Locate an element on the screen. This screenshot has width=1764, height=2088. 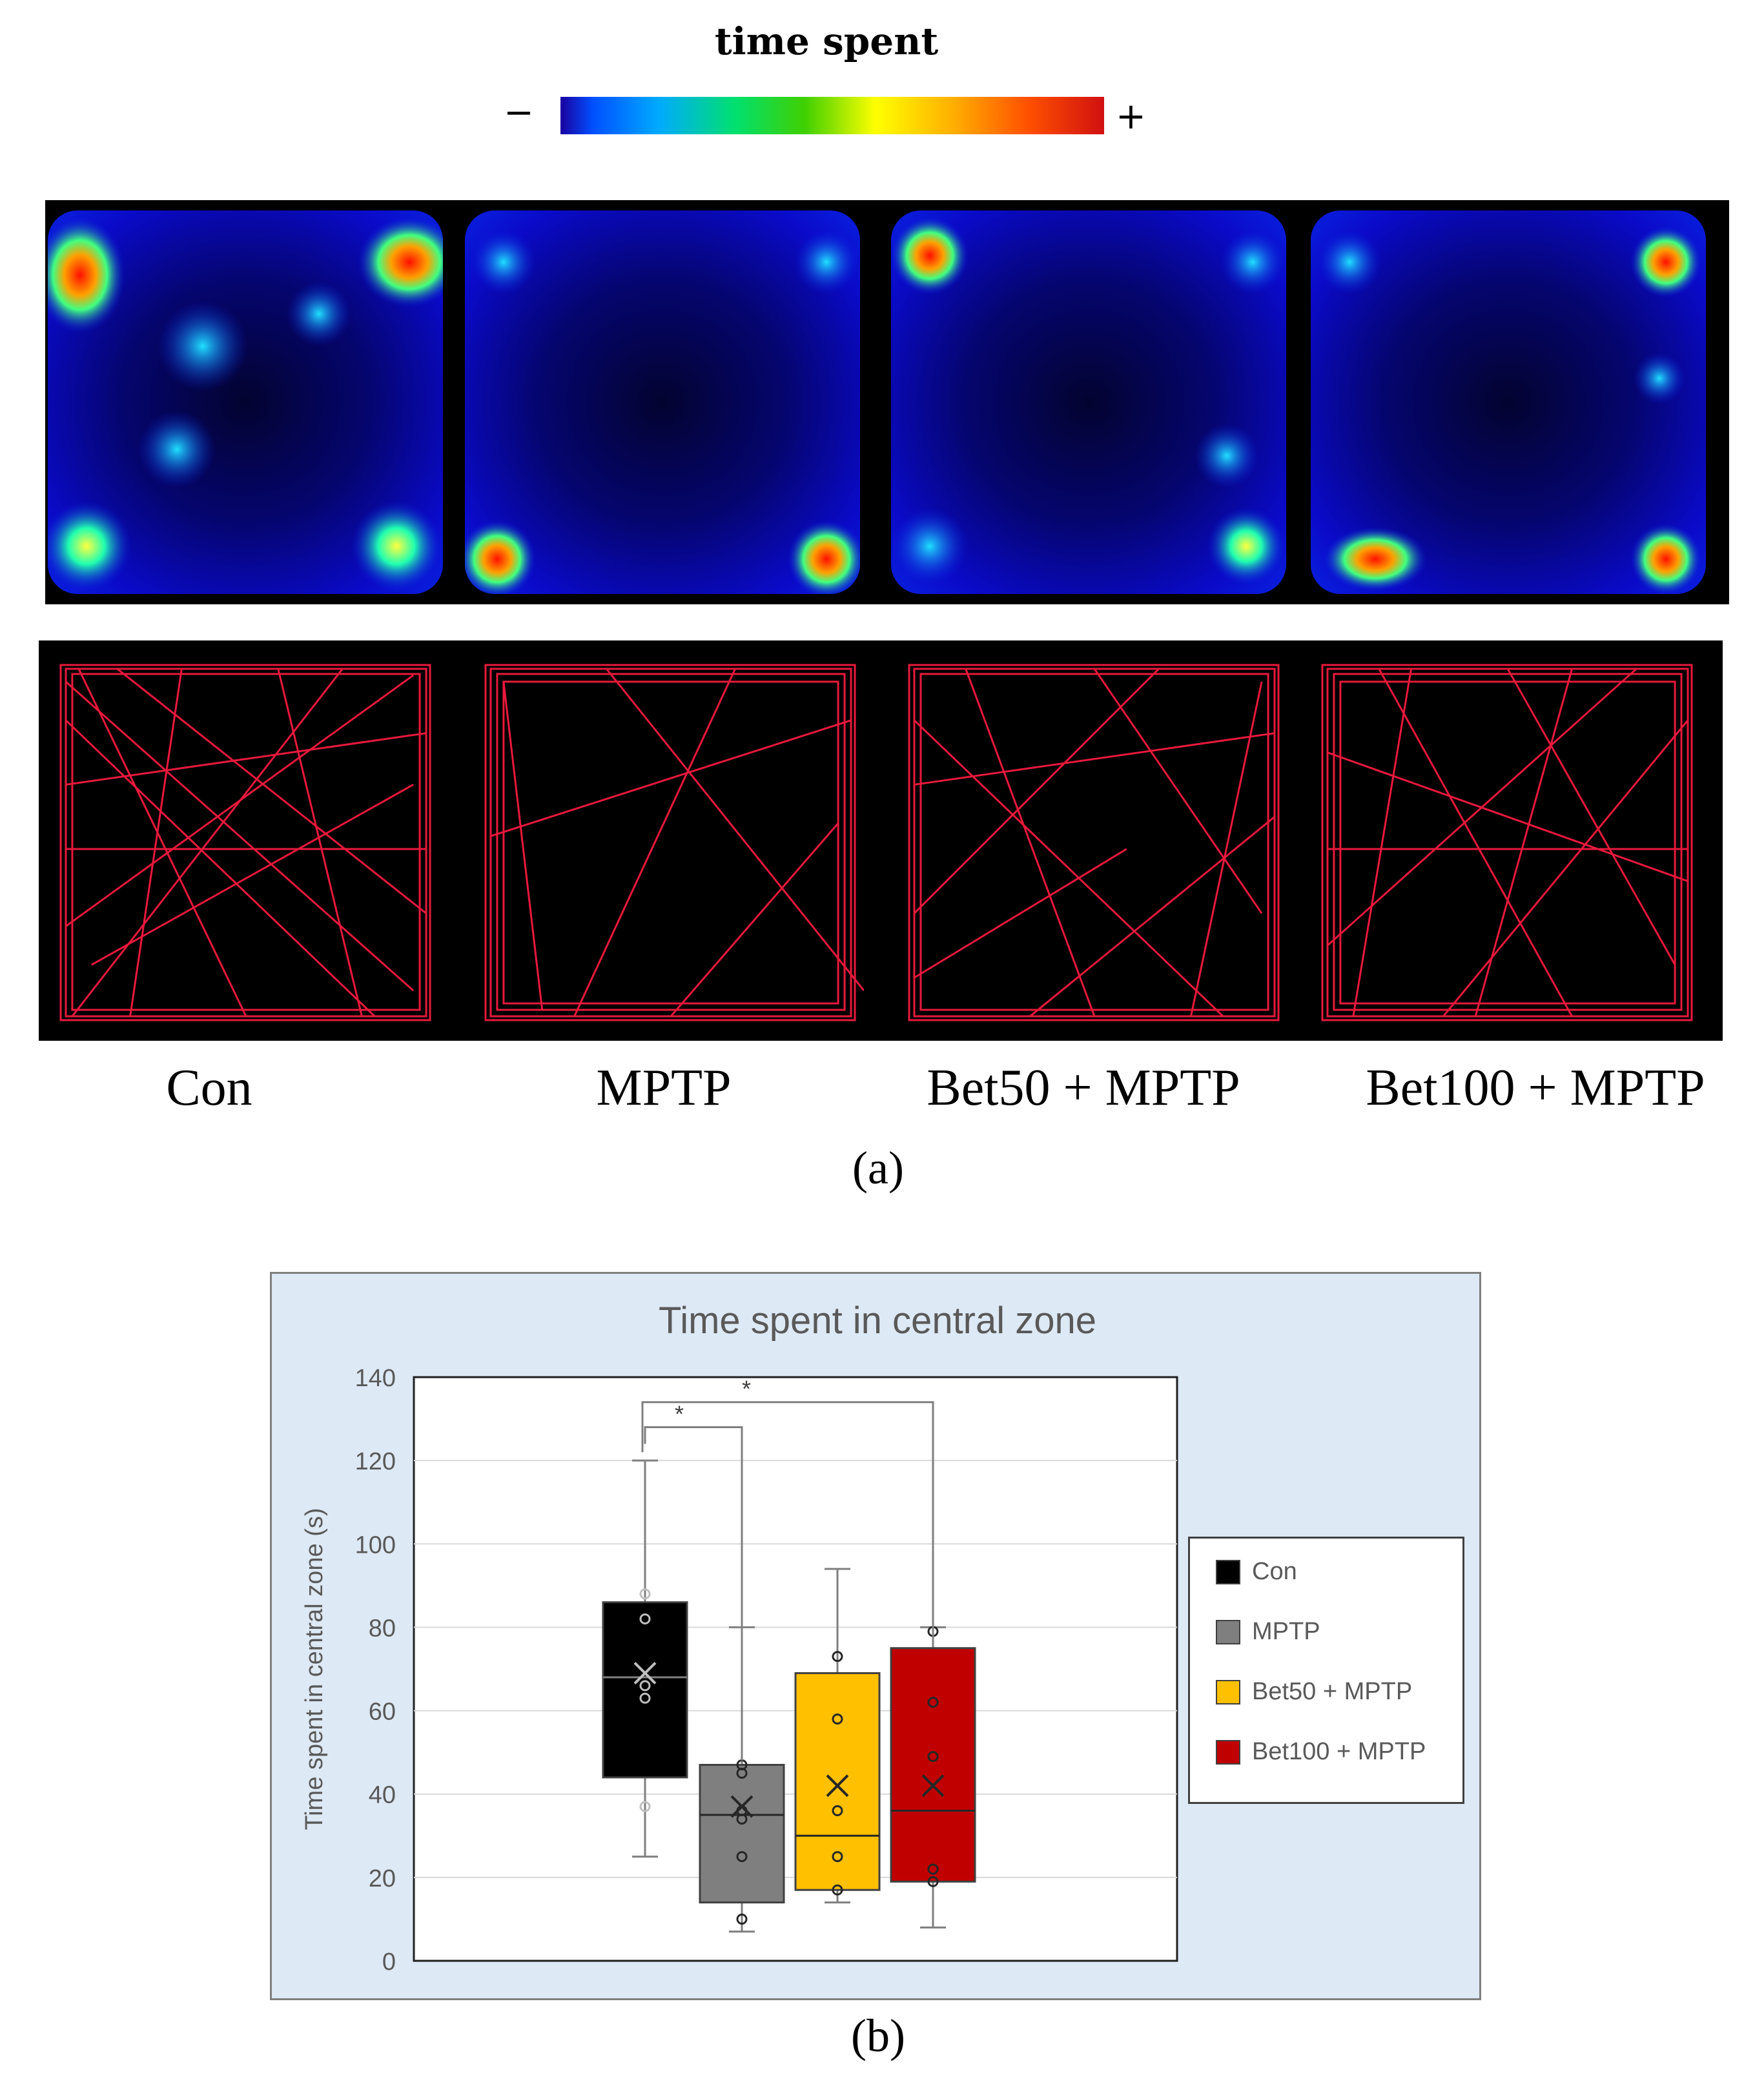
track-bet100 is located at coordinates (1507, 843).